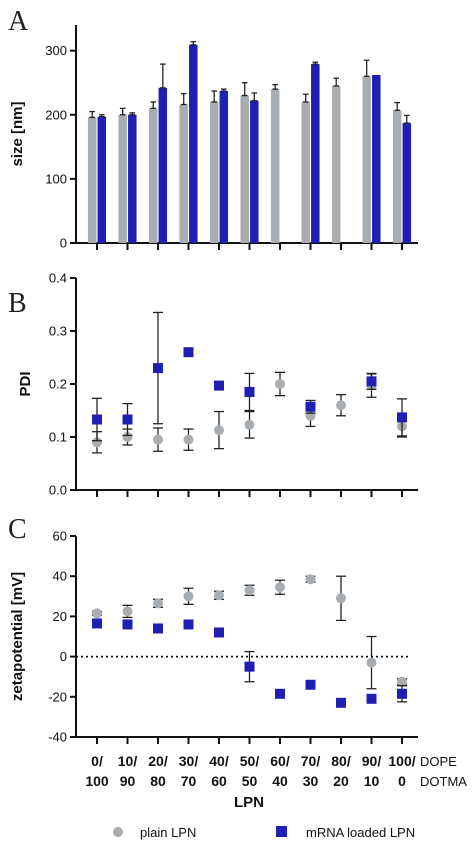 The width and height of the screenshot is (474, 847). What do you see at coordinates (17, 303) in the screenshot?
I see `panel-letter-b: B` at bounding box center [17, 303].